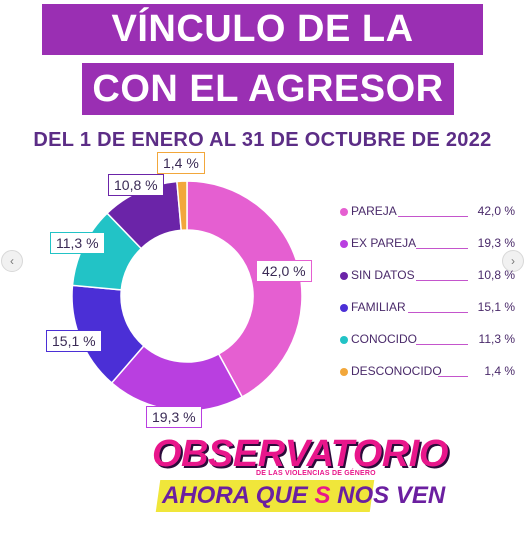 The image size is (525, 534). What do you see at coordinates (384, 339) in the screenshot?
I see `legend-label: CONOCIDO` at bounding box center [384, 339].